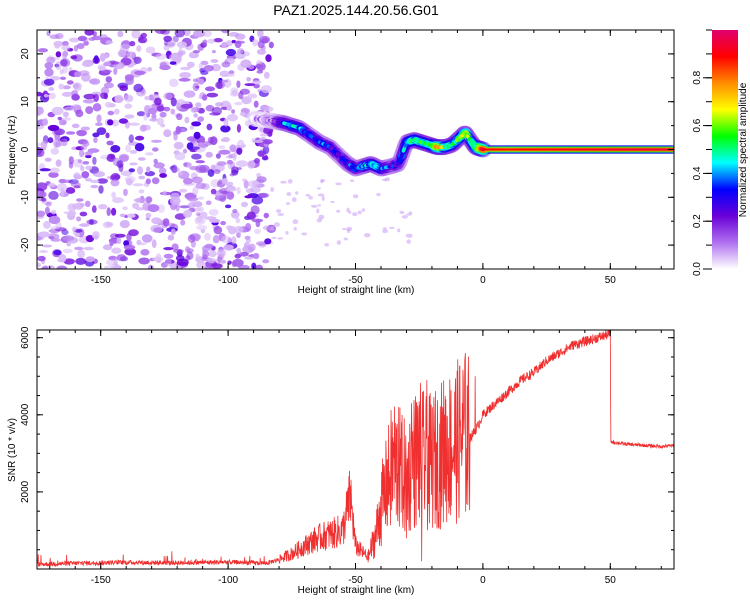 The image size is (750, 600). I want to click on y-tick-label: 0, so click(25, 149).